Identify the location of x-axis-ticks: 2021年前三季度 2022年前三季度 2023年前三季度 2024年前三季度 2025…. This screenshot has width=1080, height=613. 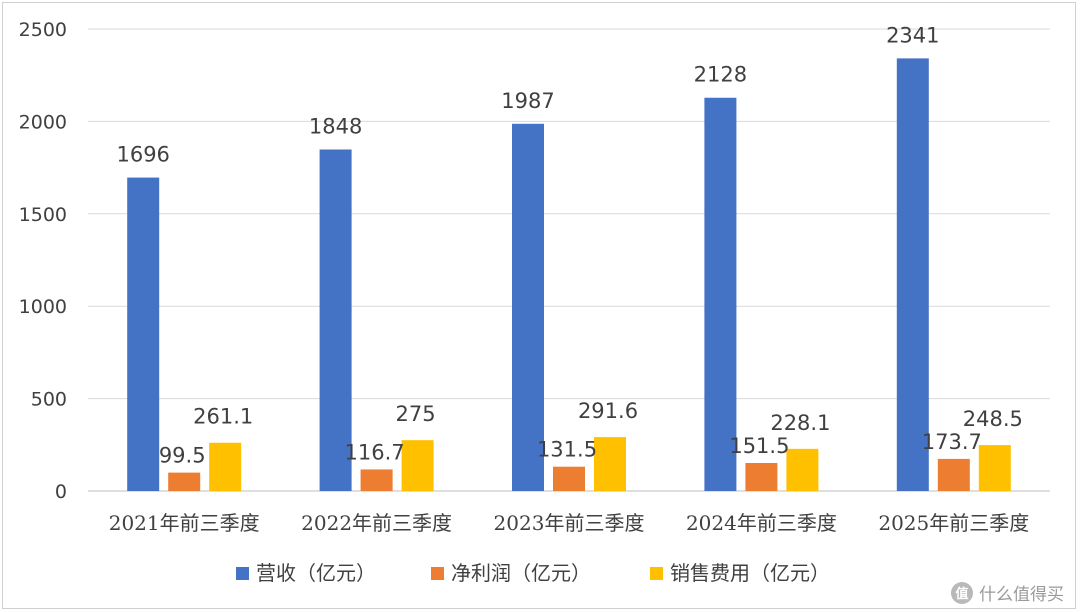
(569, 523).